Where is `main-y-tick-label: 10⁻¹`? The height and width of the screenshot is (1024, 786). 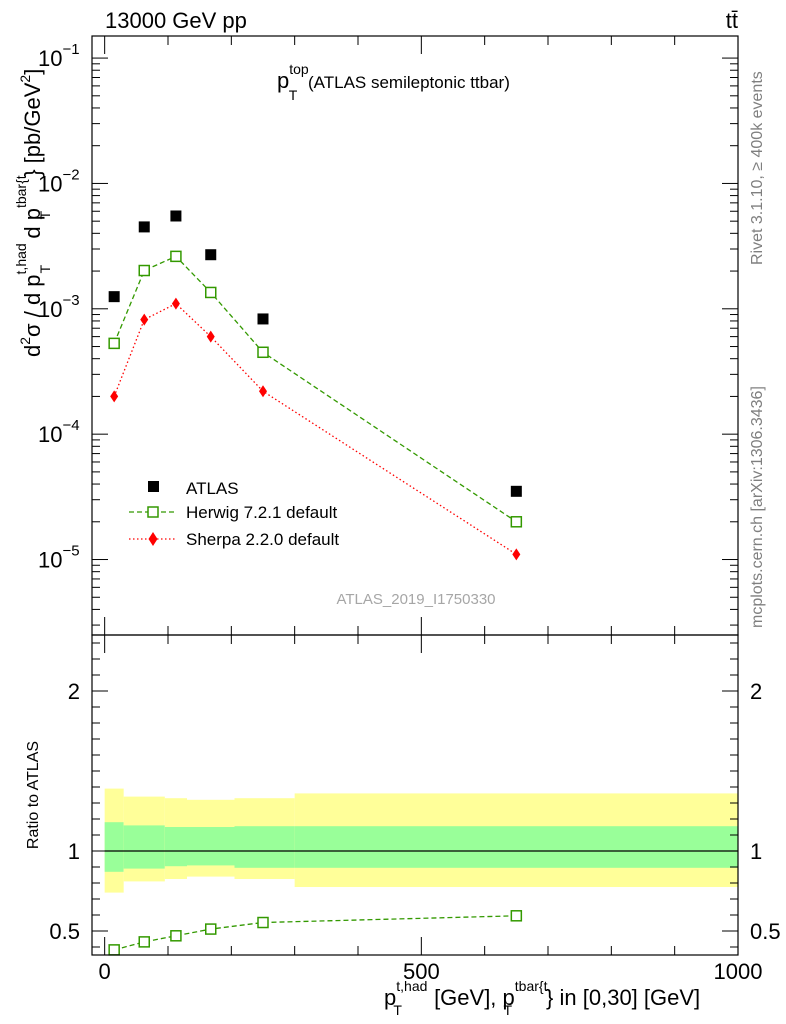
main-y-tick-label: 10⁻¹ is located at coordinates (59, 56).